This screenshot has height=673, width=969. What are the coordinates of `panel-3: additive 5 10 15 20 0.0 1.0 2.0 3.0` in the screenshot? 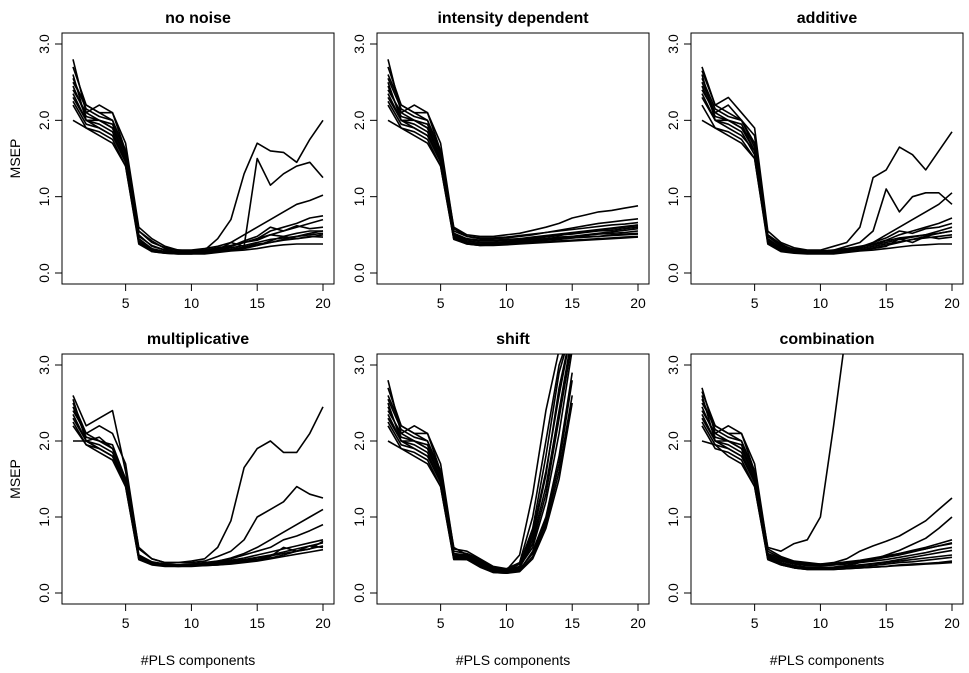 It's located at (814, 160).